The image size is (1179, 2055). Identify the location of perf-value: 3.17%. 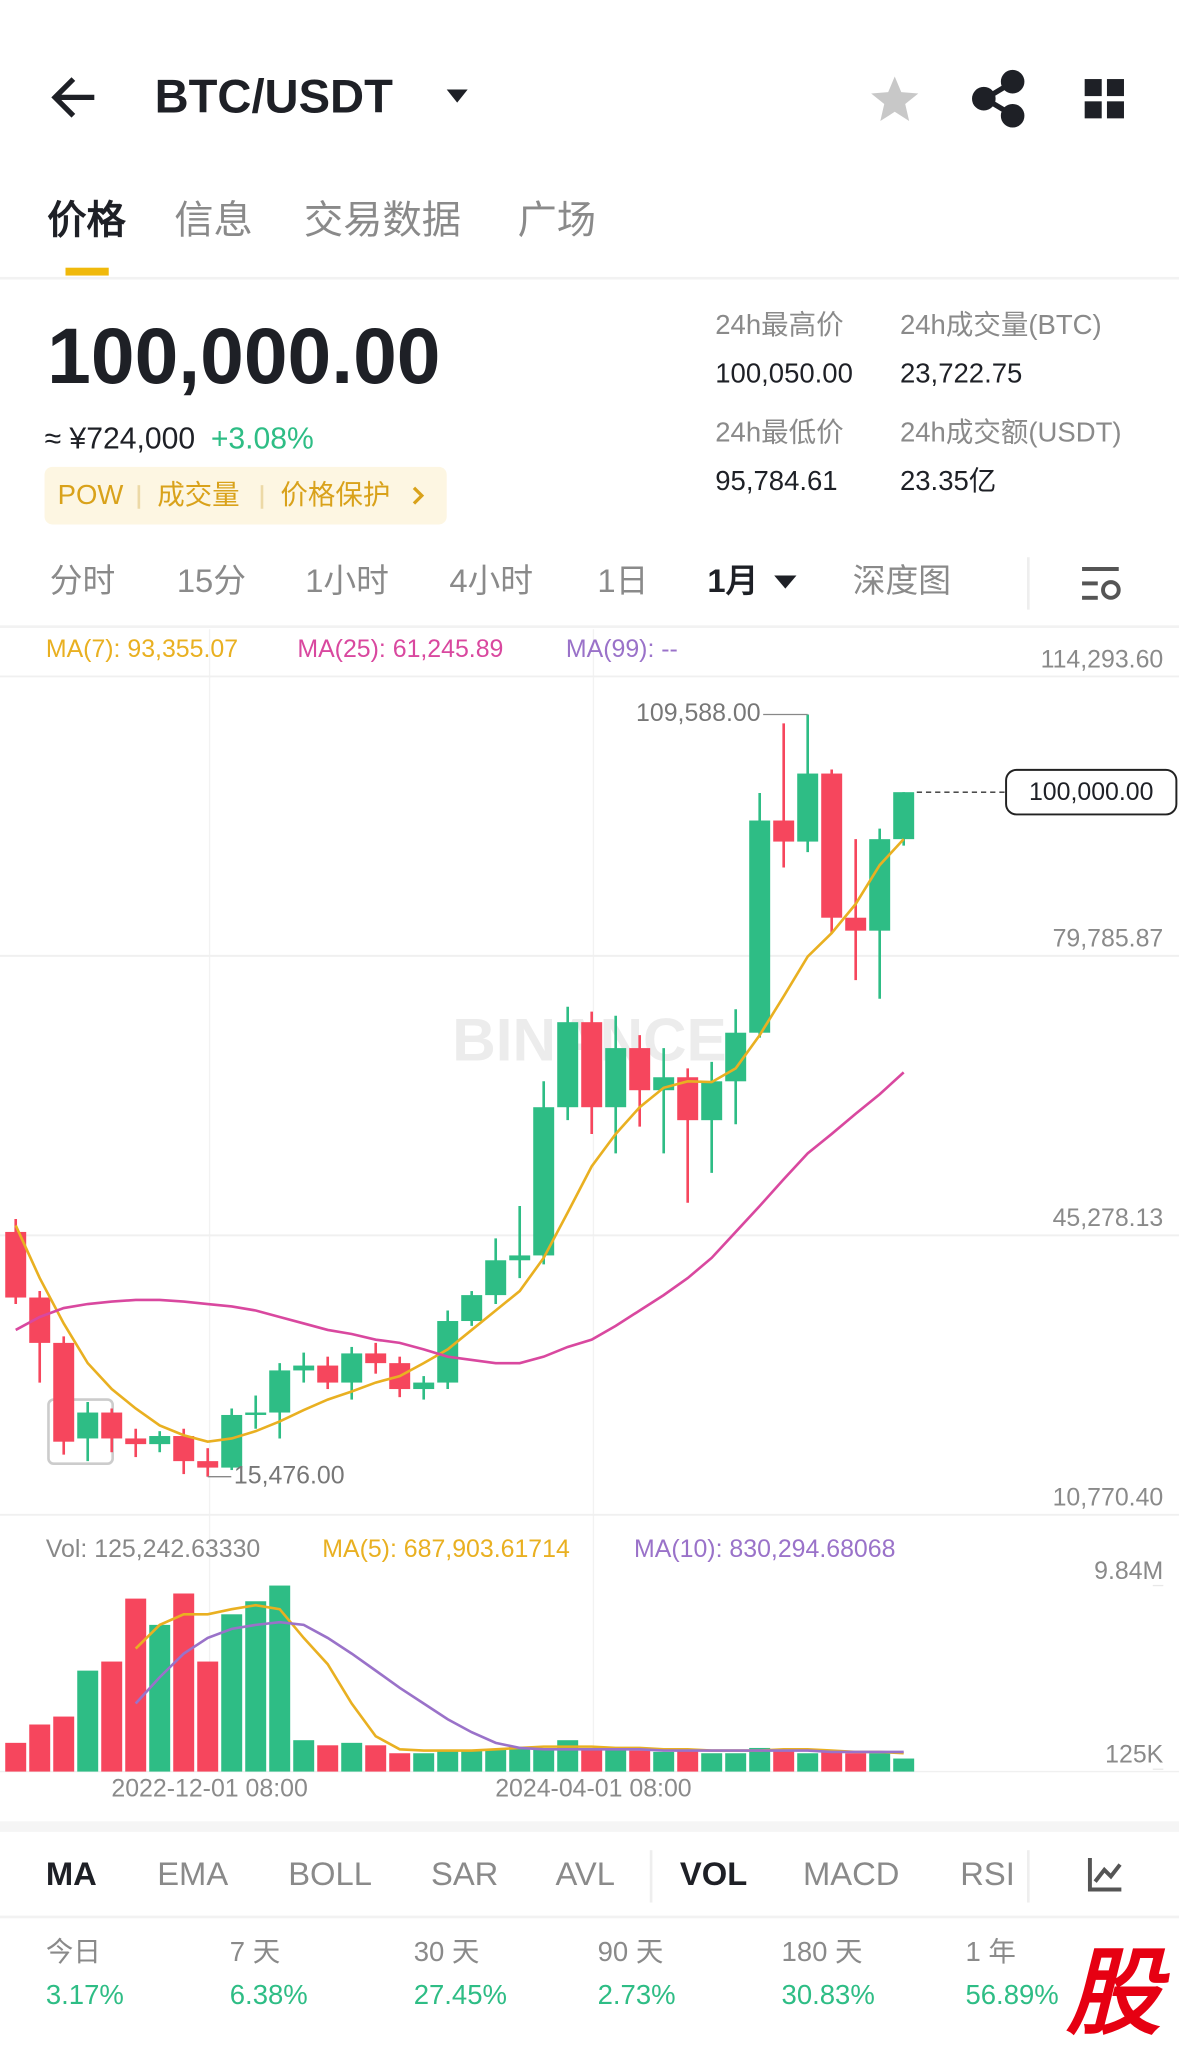
(85, 1994).